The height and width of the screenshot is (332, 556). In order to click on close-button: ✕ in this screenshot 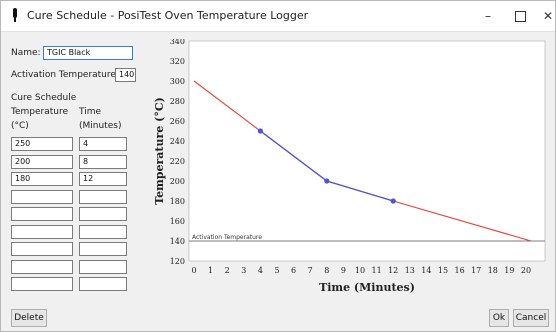, I will do `click(543, 16)`.